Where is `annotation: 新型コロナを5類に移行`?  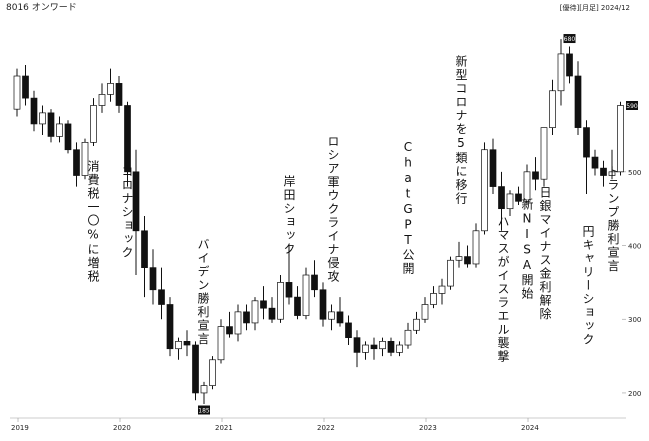 annotation: 新型コロナを5類に移行 is located at coordinates (461, 130).